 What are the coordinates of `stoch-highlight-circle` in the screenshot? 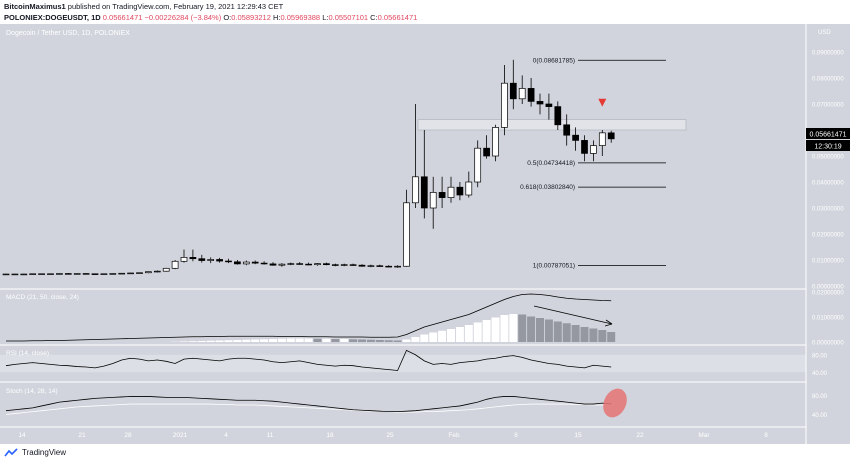 It's located at (615, 403).